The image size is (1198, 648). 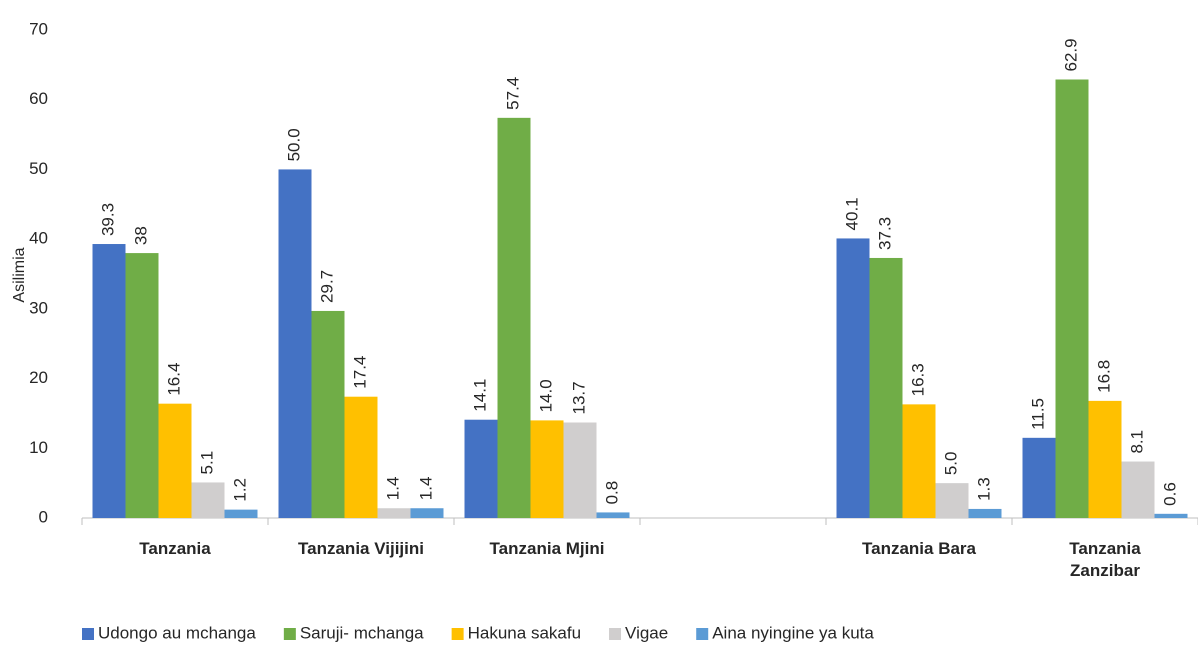 What do you see at coordinates (293, 144) in the screenshot?
I see `value-label: 50.0` at bounding box center [293, 144].